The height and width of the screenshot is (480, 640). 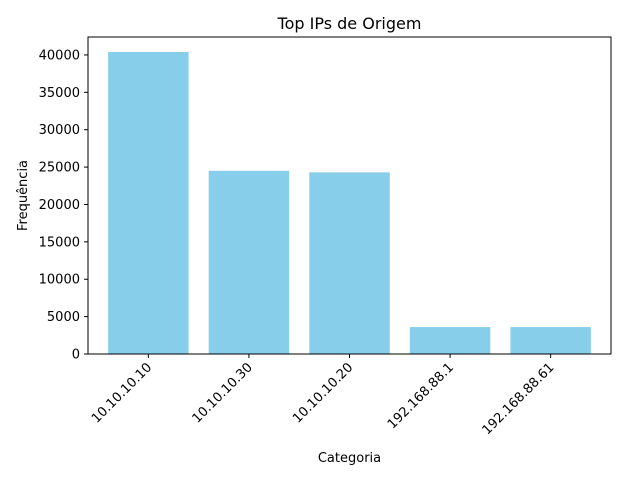 What do you see at coordinates (421, 396) in the screenshot?
I see `x-tick-label: 192.168.88.1` at bounding box center [421, 396].